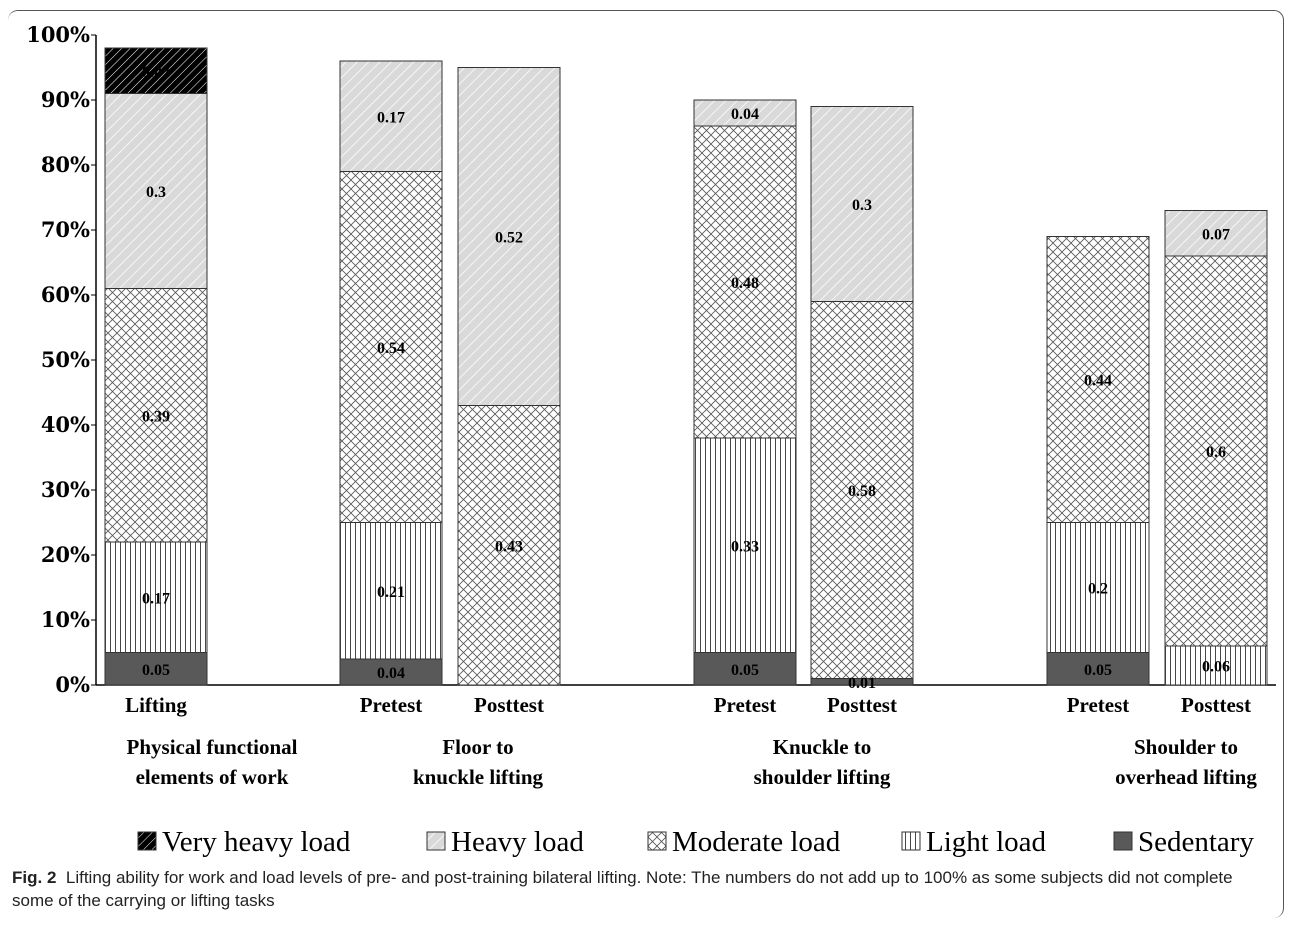 The height and width of the screenshot is (925, 1292). Describe the element at coordinates (65, 359) in the screenshot. I see `y-tick-label: 50%` at that location.